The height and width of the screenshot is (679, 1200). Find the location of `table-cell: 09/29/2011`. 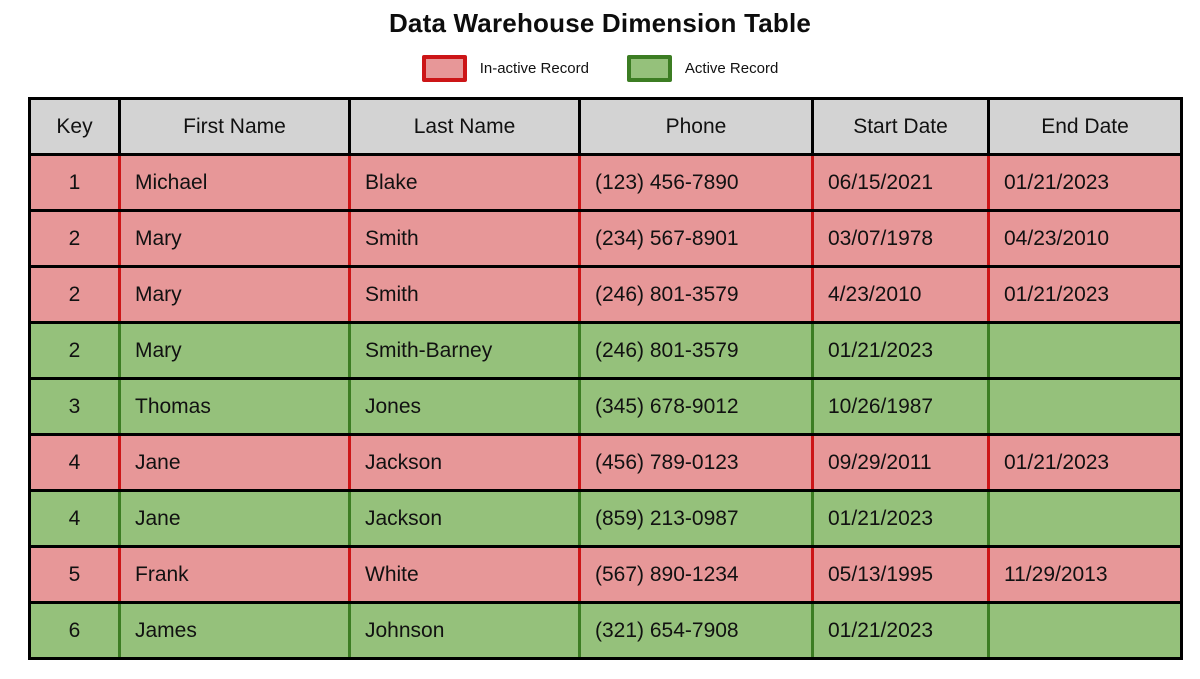

table-cell: 09/29/2011 is located at coordinates (900, 462).